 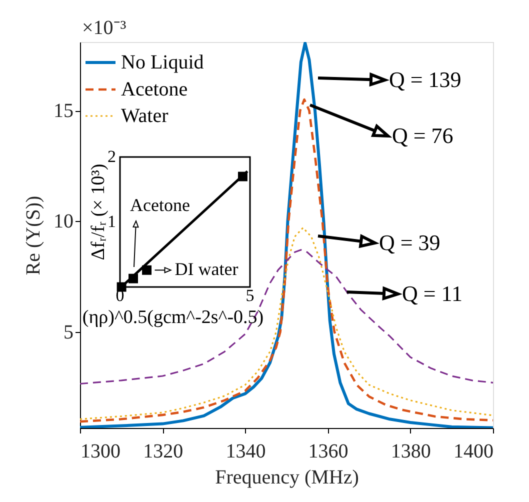 I want to click on legend-label: No Liquid, so click(x=162, y=63).